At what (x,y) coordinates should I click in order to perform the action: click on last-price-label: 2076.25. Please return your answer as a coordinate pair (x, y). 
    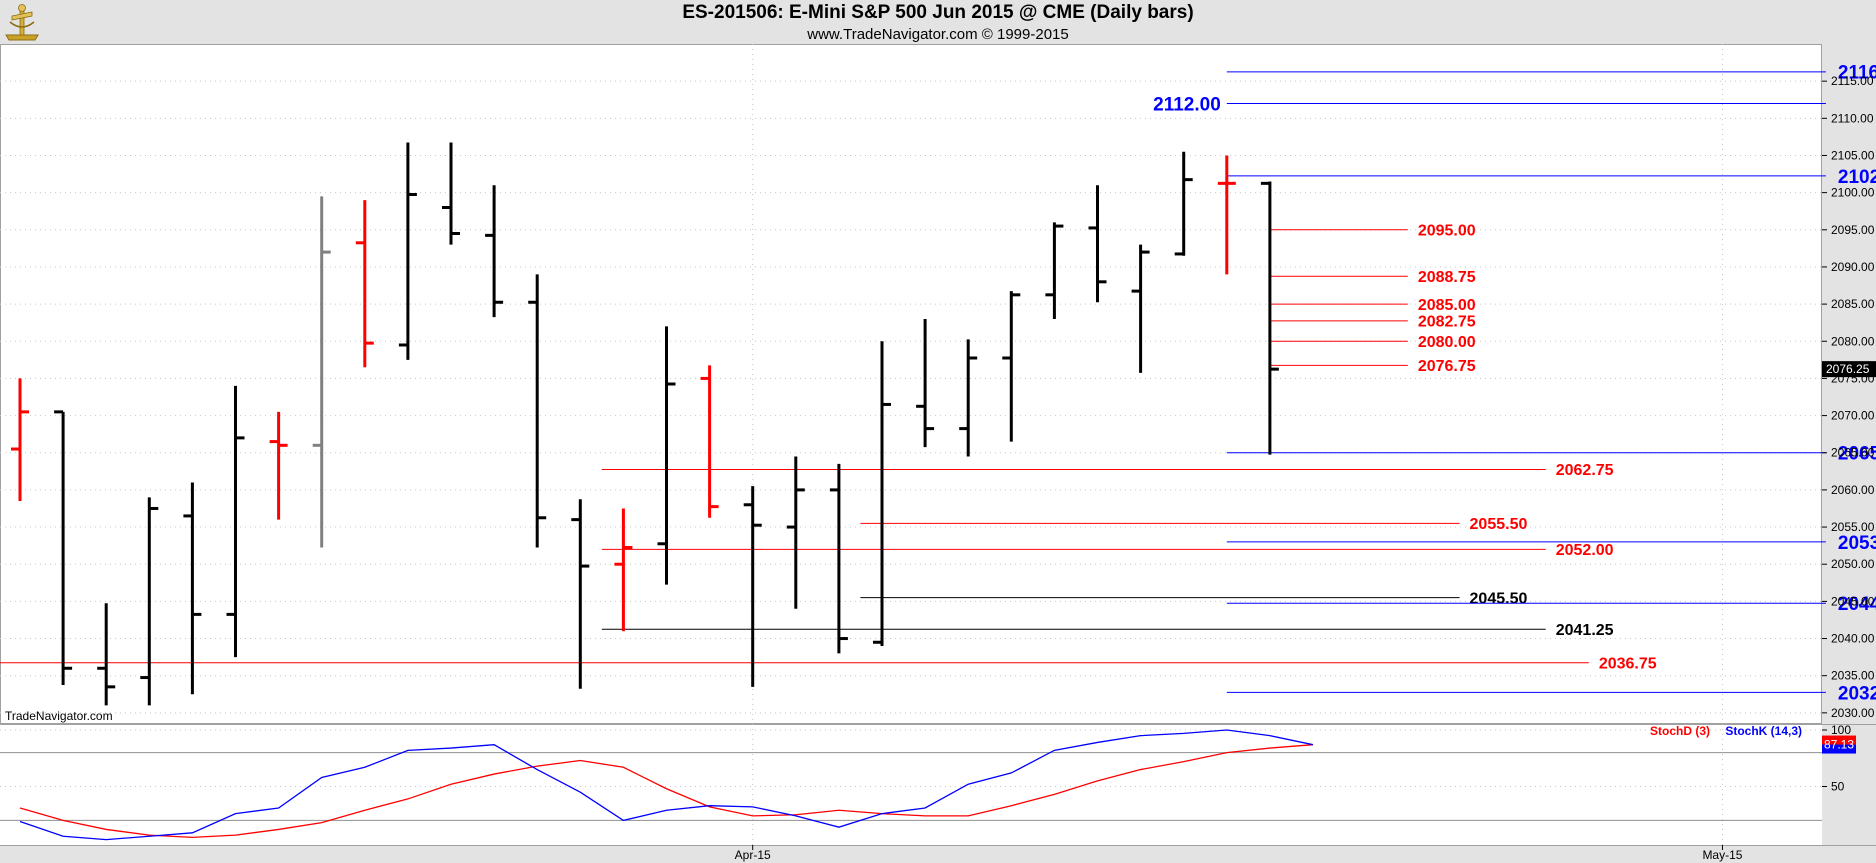
    Looking at the image, I should click on (1848, 369).